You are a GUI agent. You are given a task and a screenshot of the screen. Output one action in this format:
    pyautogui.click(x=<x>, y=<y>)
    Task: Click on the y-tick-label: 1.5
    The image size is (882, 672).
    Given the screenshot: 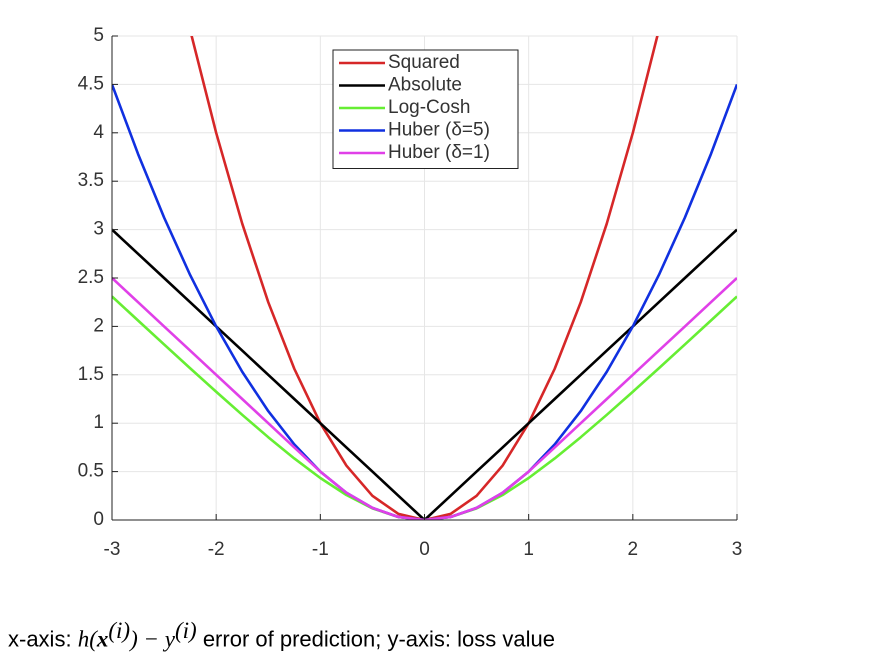 What is the action you would take?
    pyautogui.click(x=91, y=374)
    